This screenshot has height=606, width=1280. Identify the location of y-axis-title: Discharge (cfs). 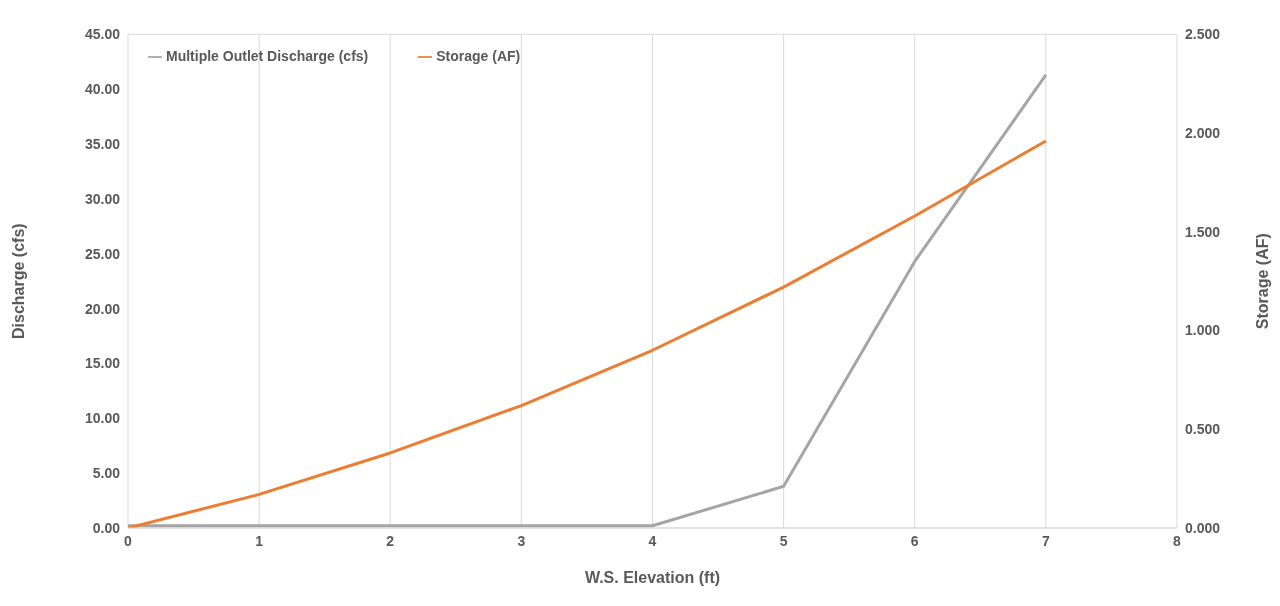
(18, 281).